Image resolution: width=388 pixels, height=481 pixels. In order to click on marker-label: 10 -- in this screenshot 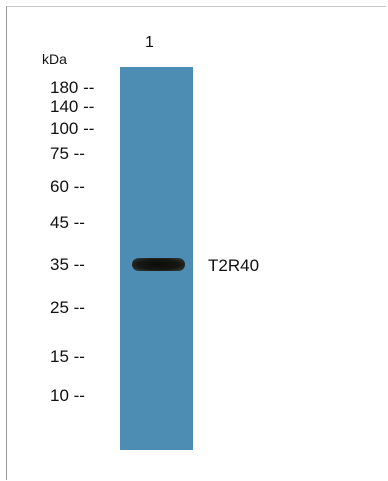, I will do `click(67, 395)`.